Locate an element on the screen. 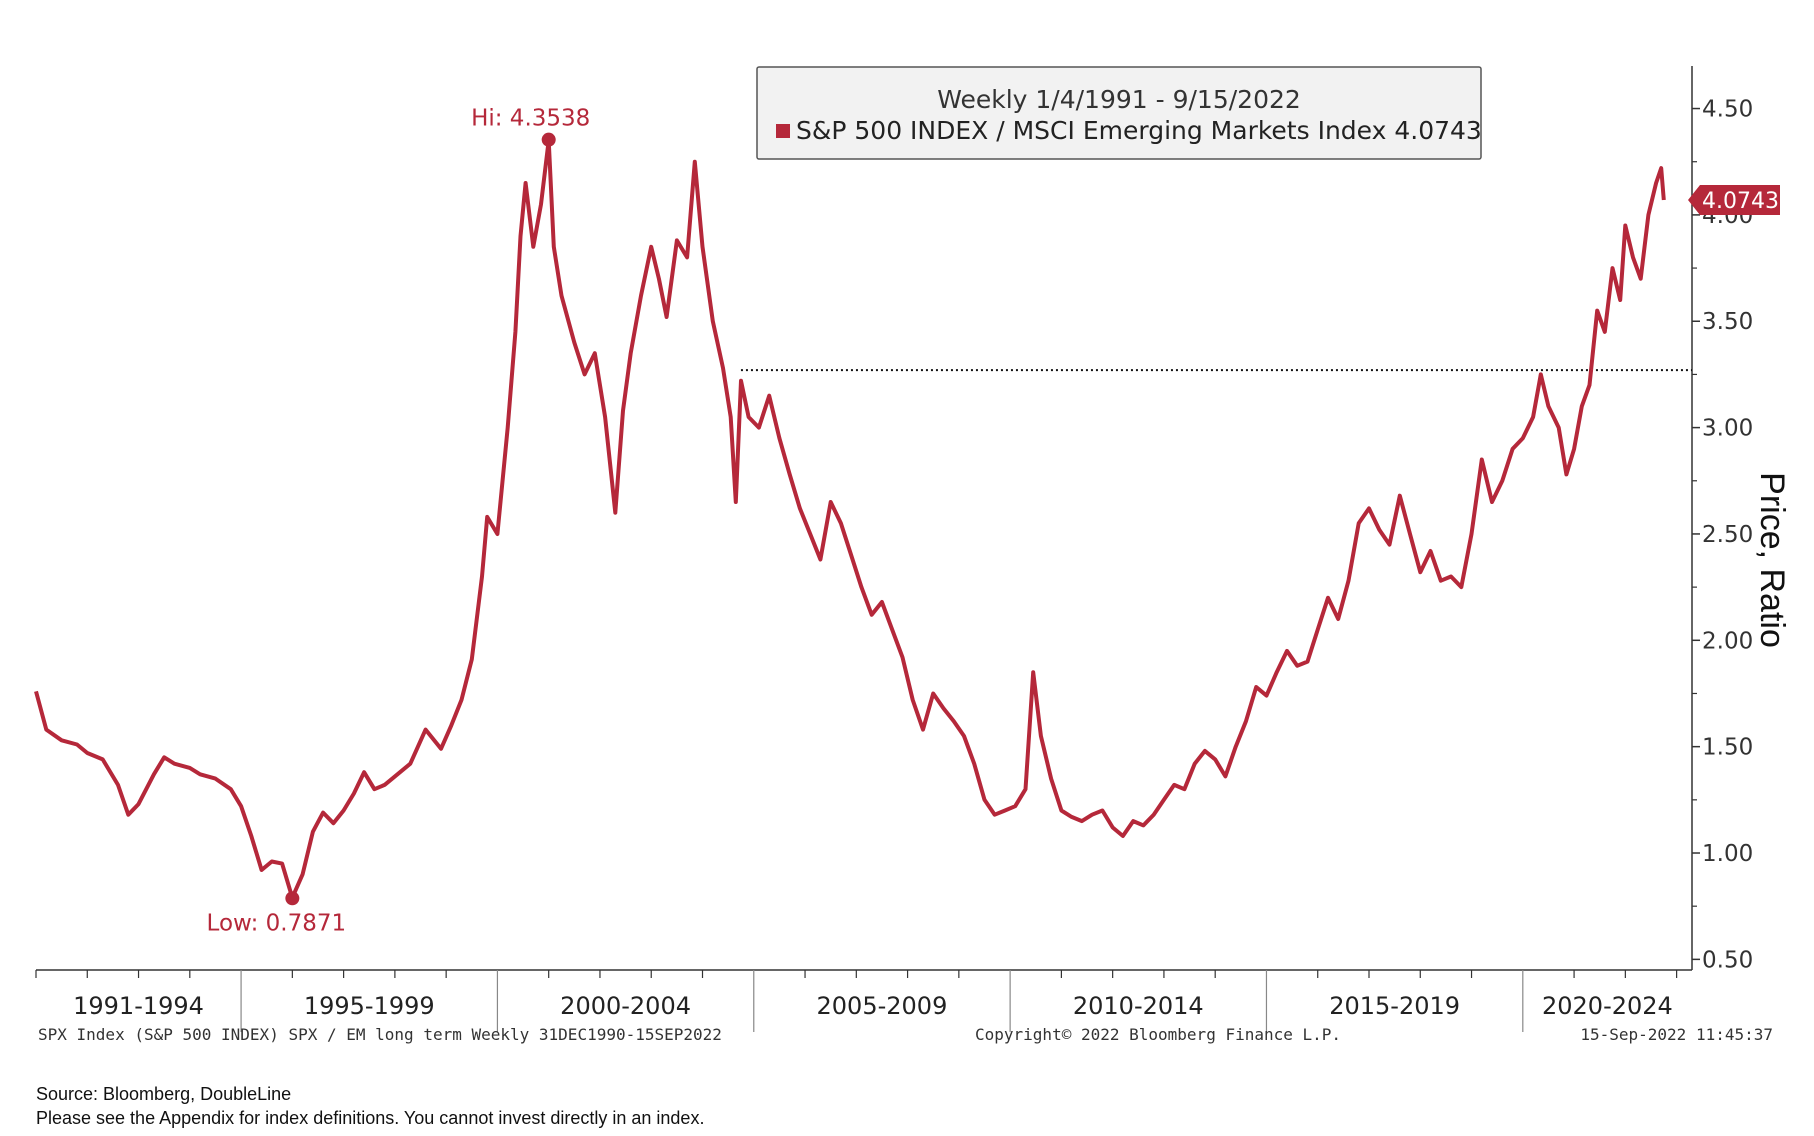 This screenshot has width=1814, height=1136. legend-title: Weekly 1/4/1991 - 9/15/2022 is located at coordinates (1119, 99).